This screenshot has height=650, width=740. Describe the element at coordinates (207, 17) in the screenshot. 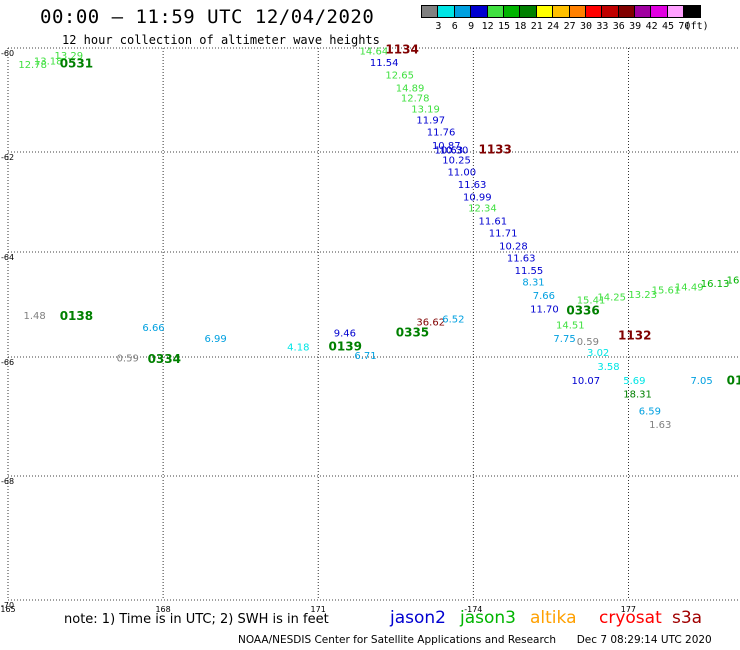

I see `map-title: 00:00 – 11:59 UTC 12/04/2020` at that location.